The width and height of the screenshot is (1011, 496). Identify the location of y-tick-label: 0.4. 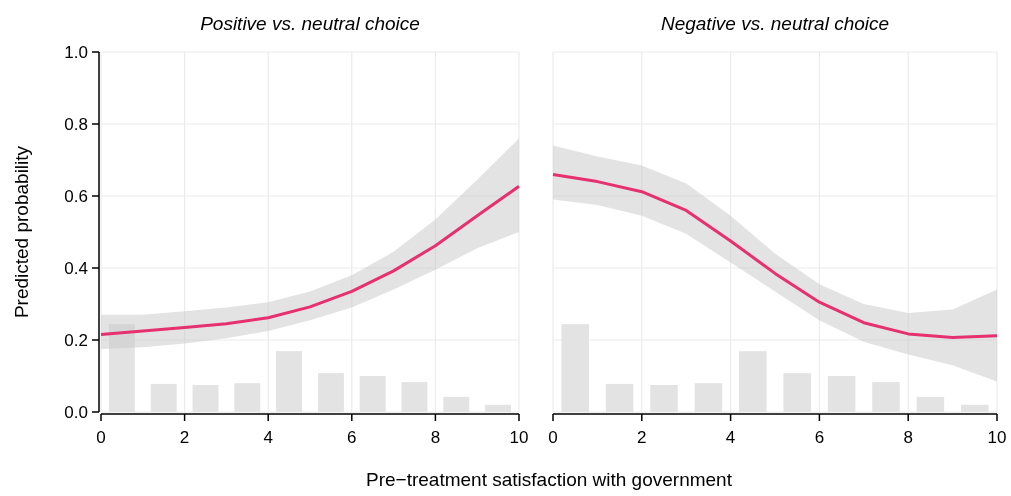
(76, 268).